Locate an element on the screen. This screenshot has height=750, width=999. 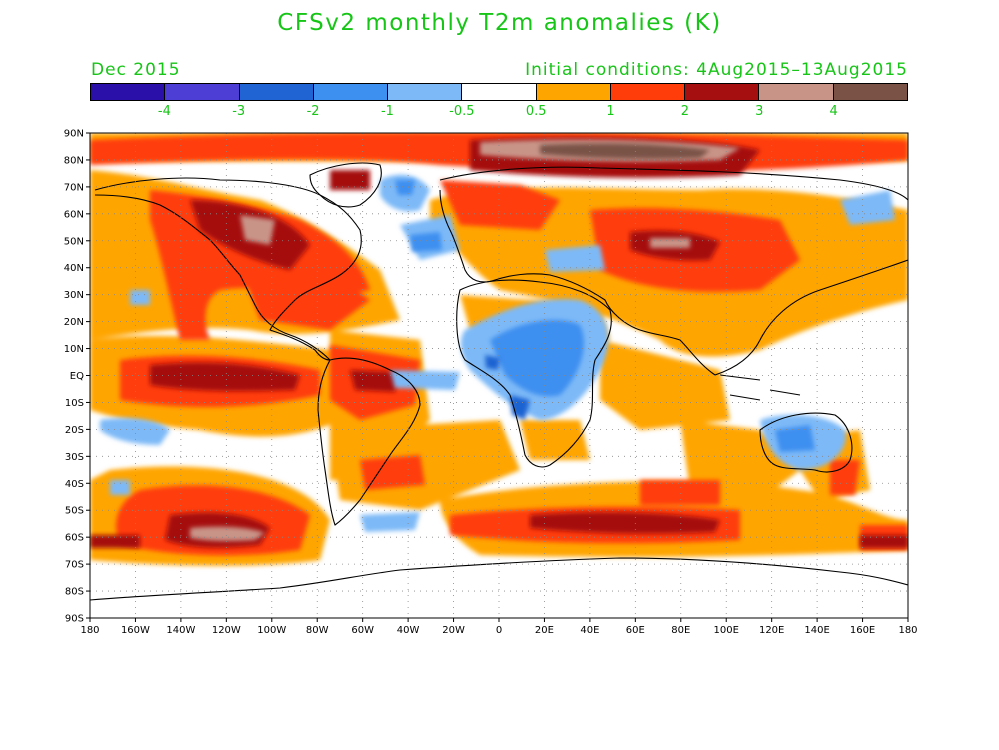
color-bar-tick-label: -3 is located at coordinates (239, 111).